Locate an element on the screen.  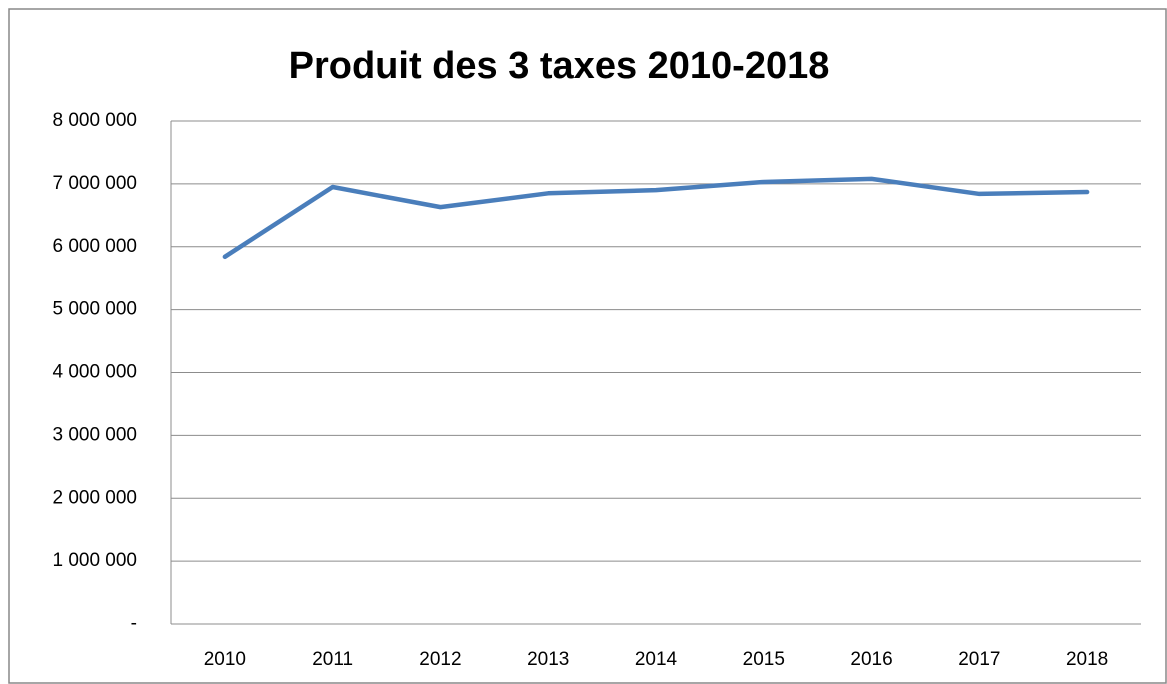
y-tick-label: 7 000 000 is located at coordinates (94, 183).